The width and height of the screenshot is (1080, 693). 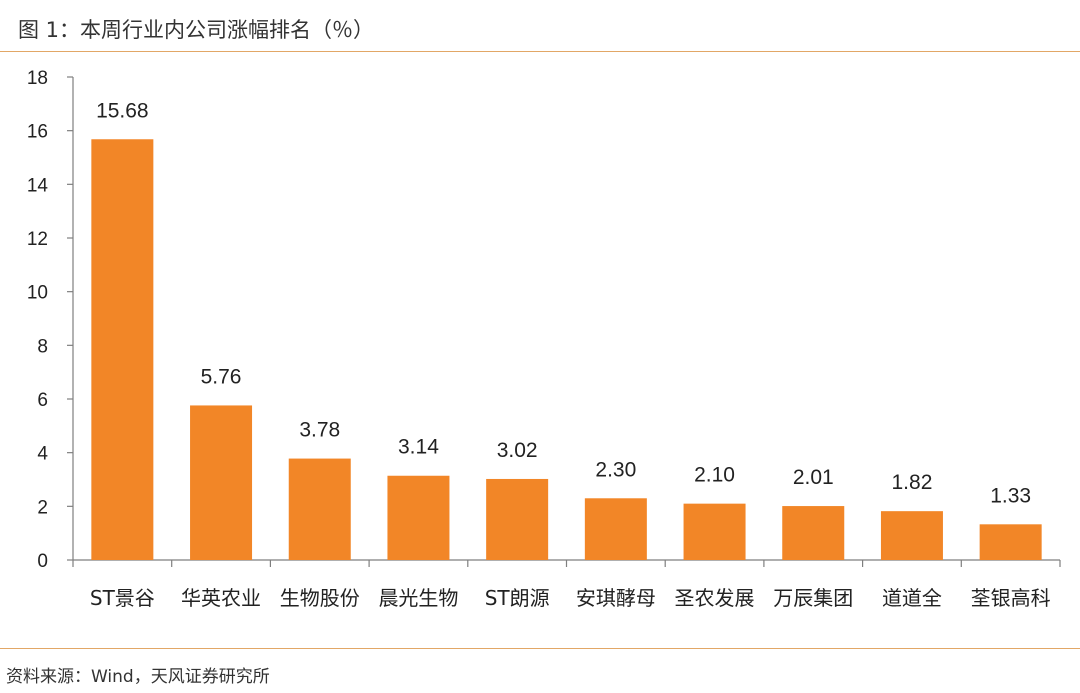 What do you see at coordinates (570, 598) in the screenshot?
I see `x-tick-labels: ST景谷 华英农业 生物股份 晨光生物 ST朗源 安琪酵母 圣农发展 万辰集团 道道全 荃银高科` at bounding box center [570, 598].